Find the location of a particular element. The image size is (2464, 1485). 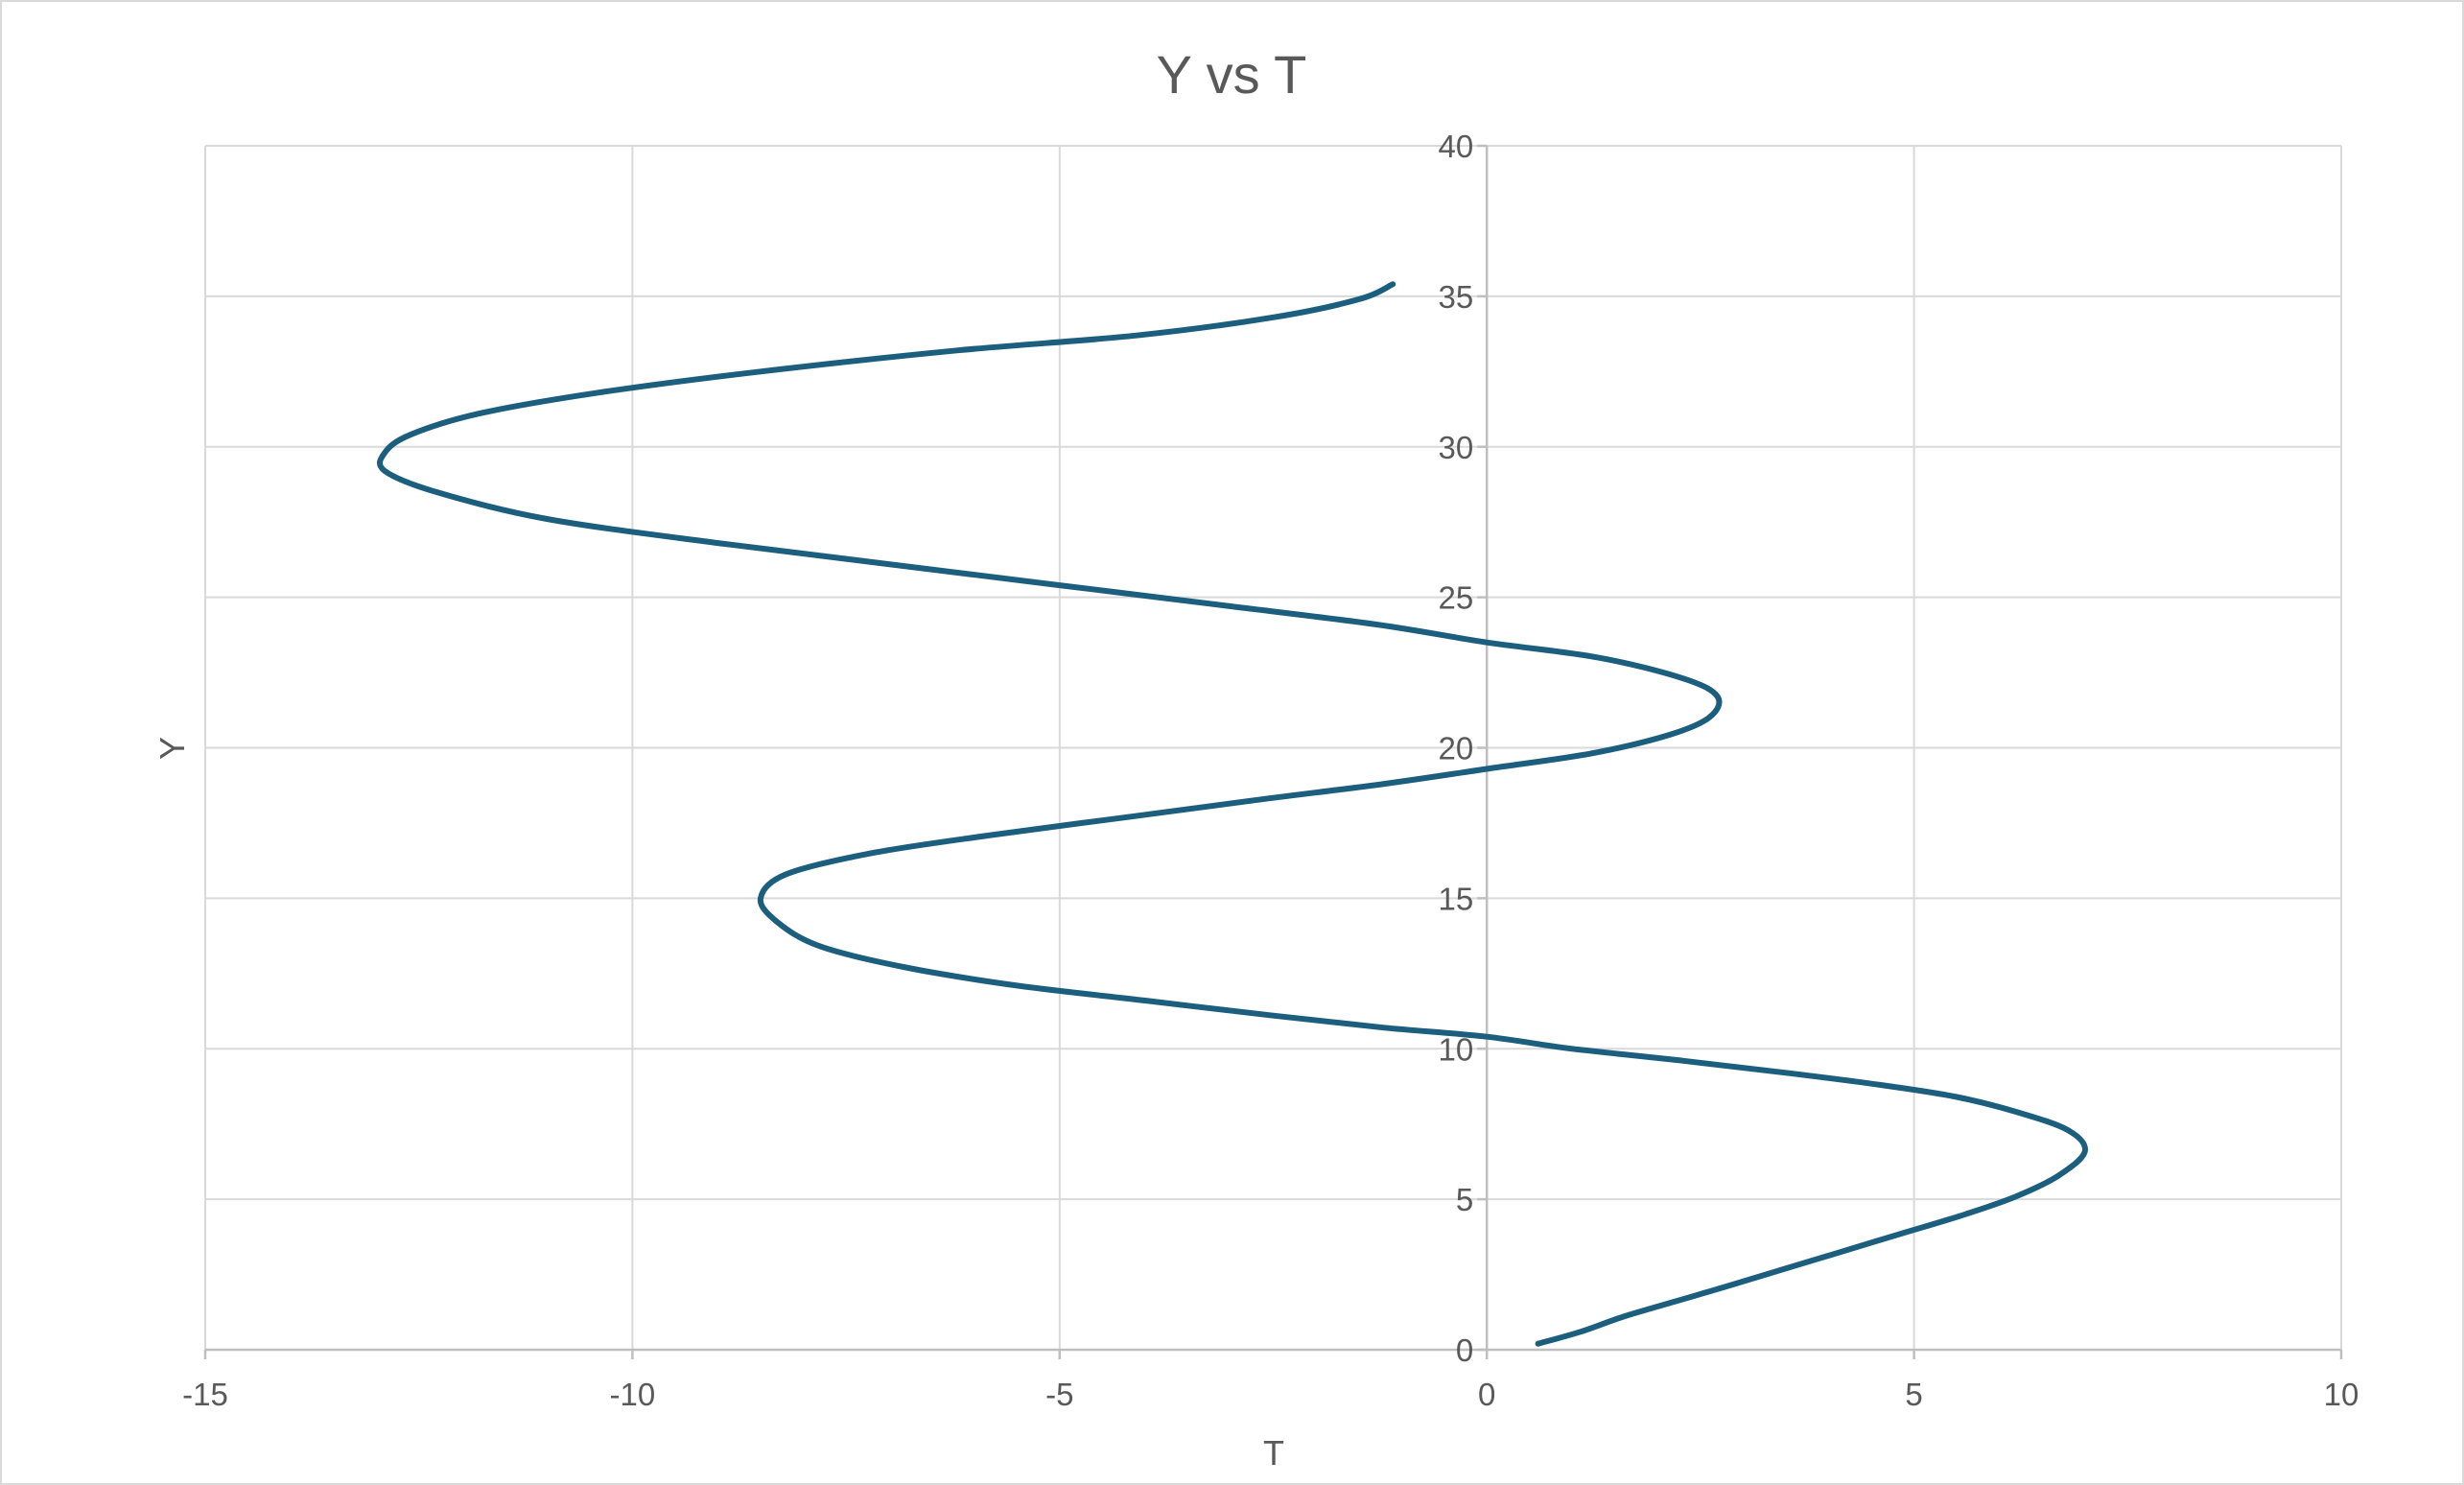

x-tick-label: 0 is located at coordinates (1486, 1395).